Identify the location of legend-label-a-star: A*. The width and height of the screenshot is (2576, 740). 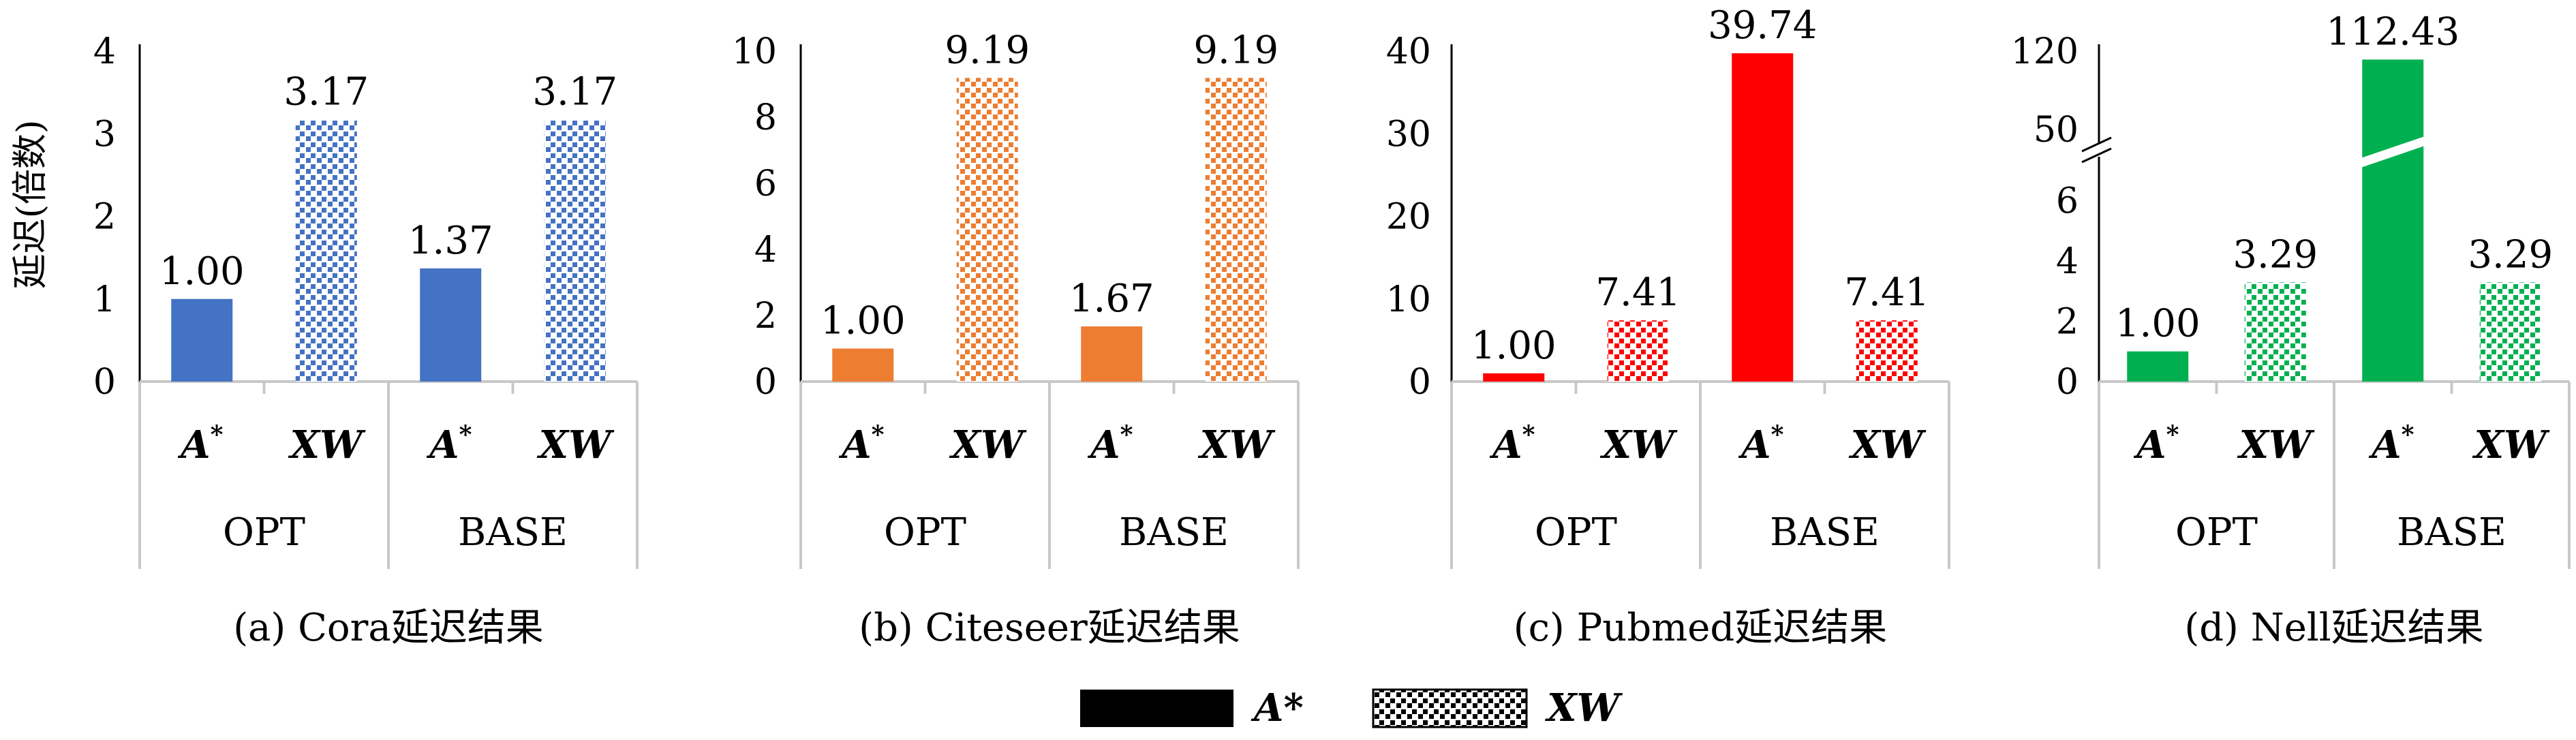
(1277, 708).